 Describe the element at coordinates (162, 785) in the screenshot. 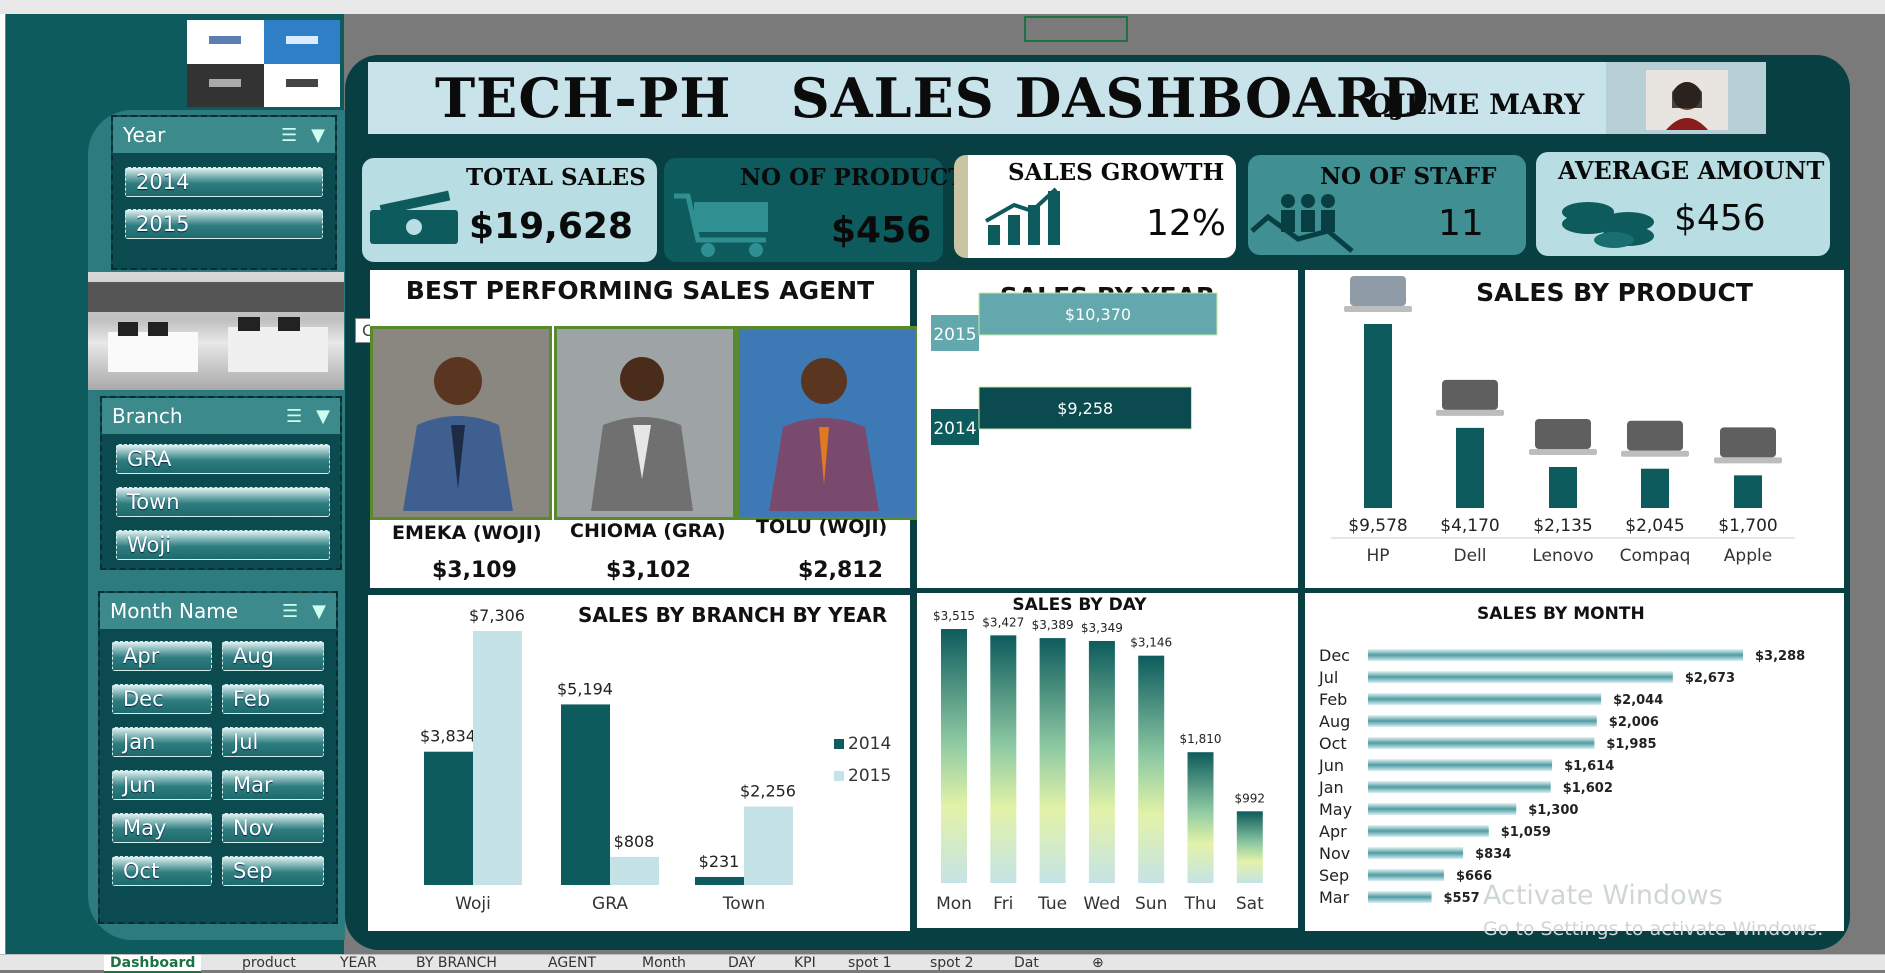

I see `slicer-item-jun: Jun` at that location.